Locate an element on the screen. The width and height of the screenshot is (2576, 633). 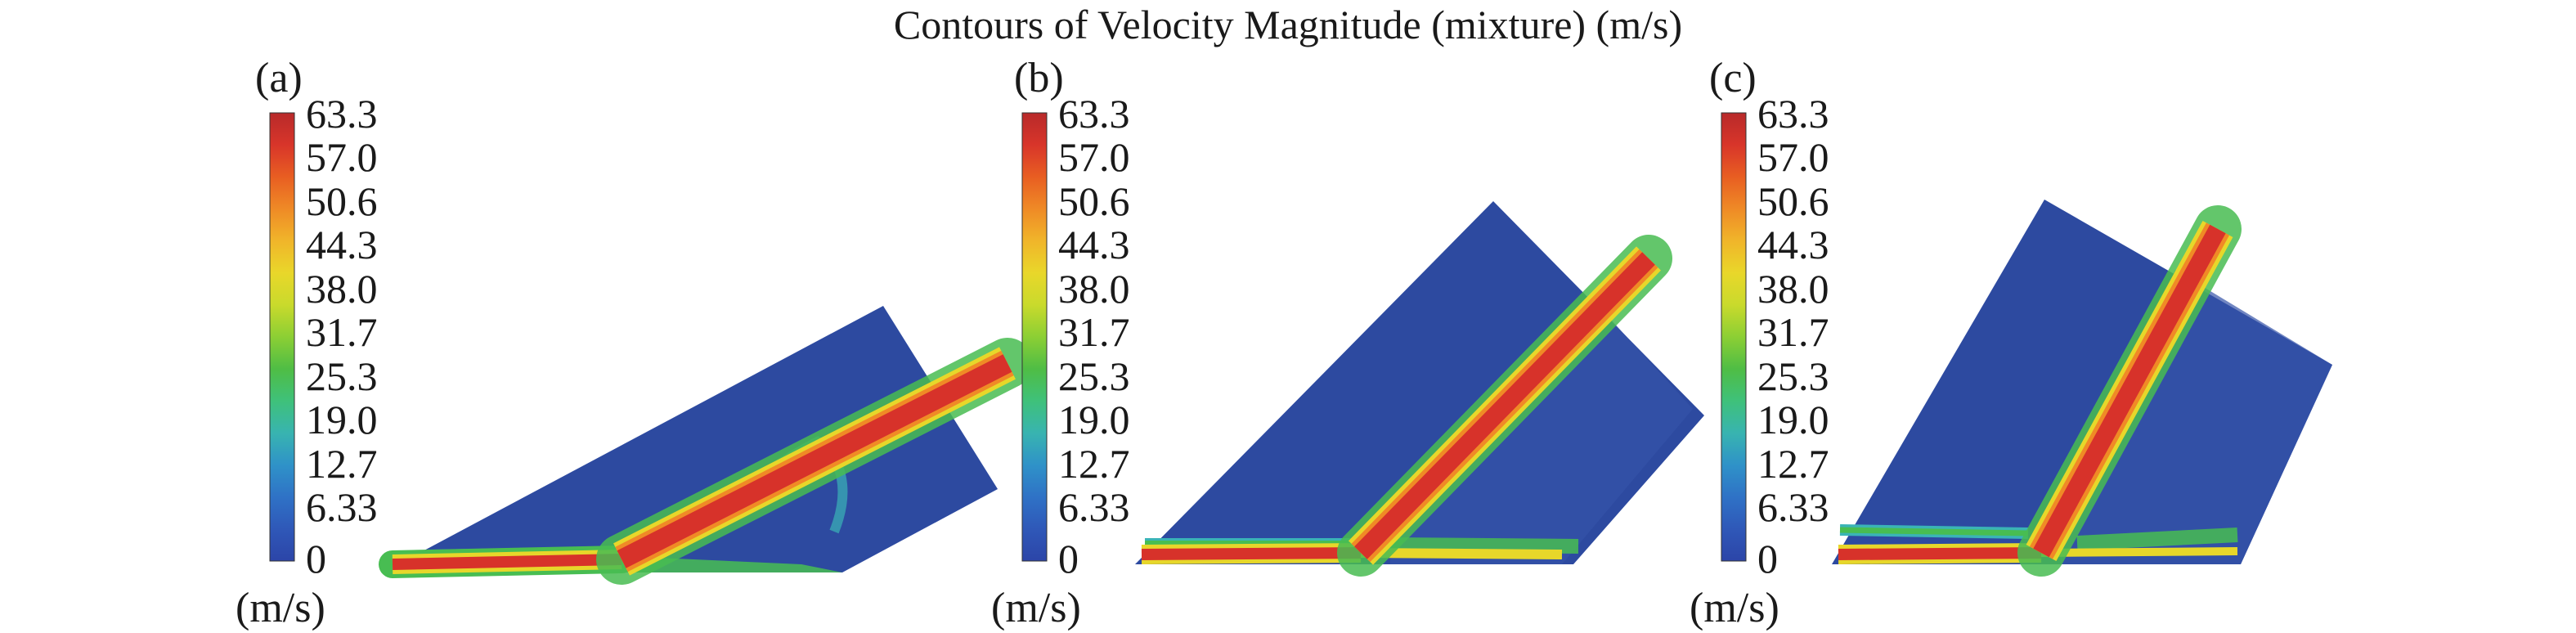
panel-a-colorbar is located at coordinates (282, 337).